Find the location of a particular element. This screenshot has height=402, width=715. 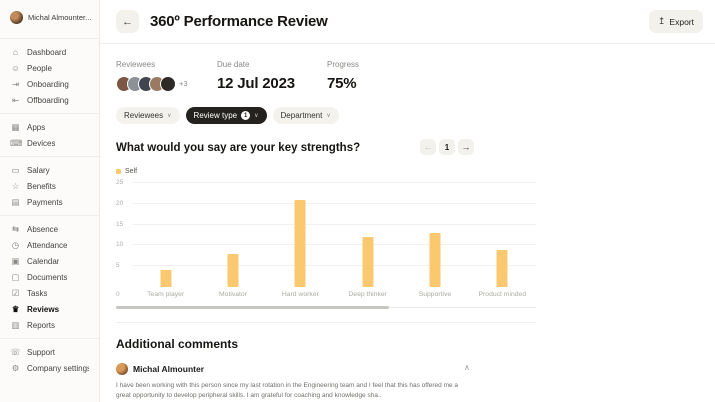

bar-deep-thinker is located at coordinates (368, 262).